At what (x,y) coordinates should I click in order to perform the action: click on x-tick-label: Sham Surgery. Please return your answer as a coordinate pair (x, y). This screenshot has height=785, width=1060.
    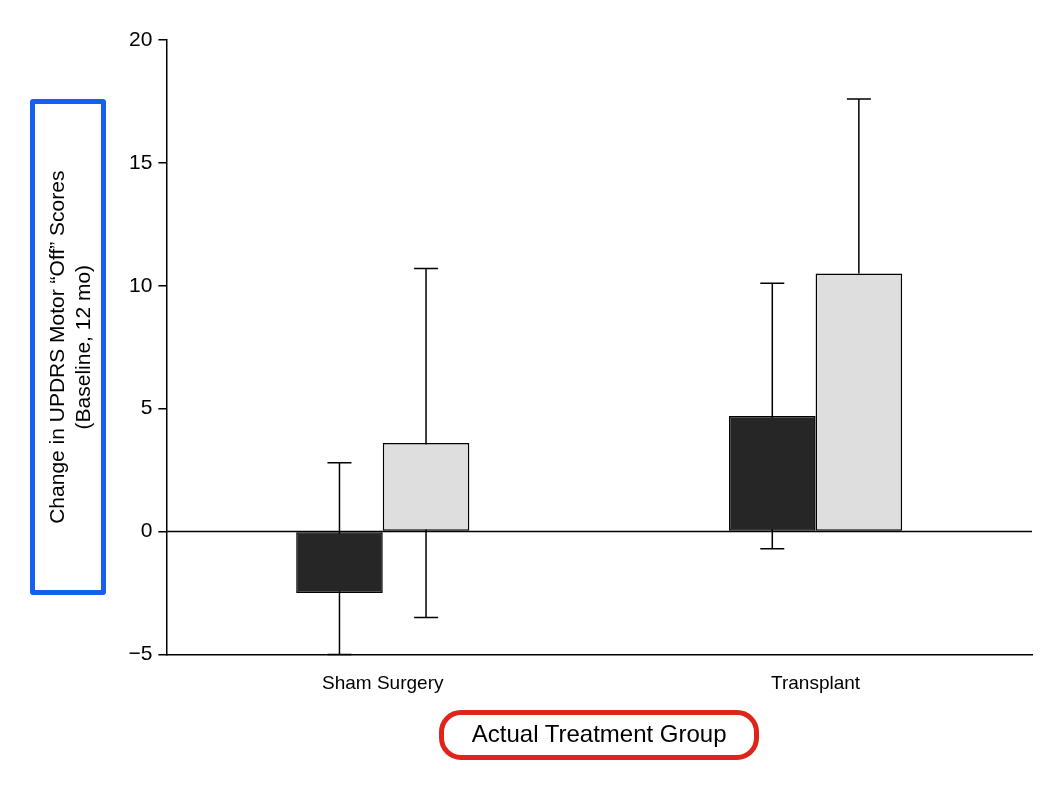
    Looking at the image, I should click on (383, 683).